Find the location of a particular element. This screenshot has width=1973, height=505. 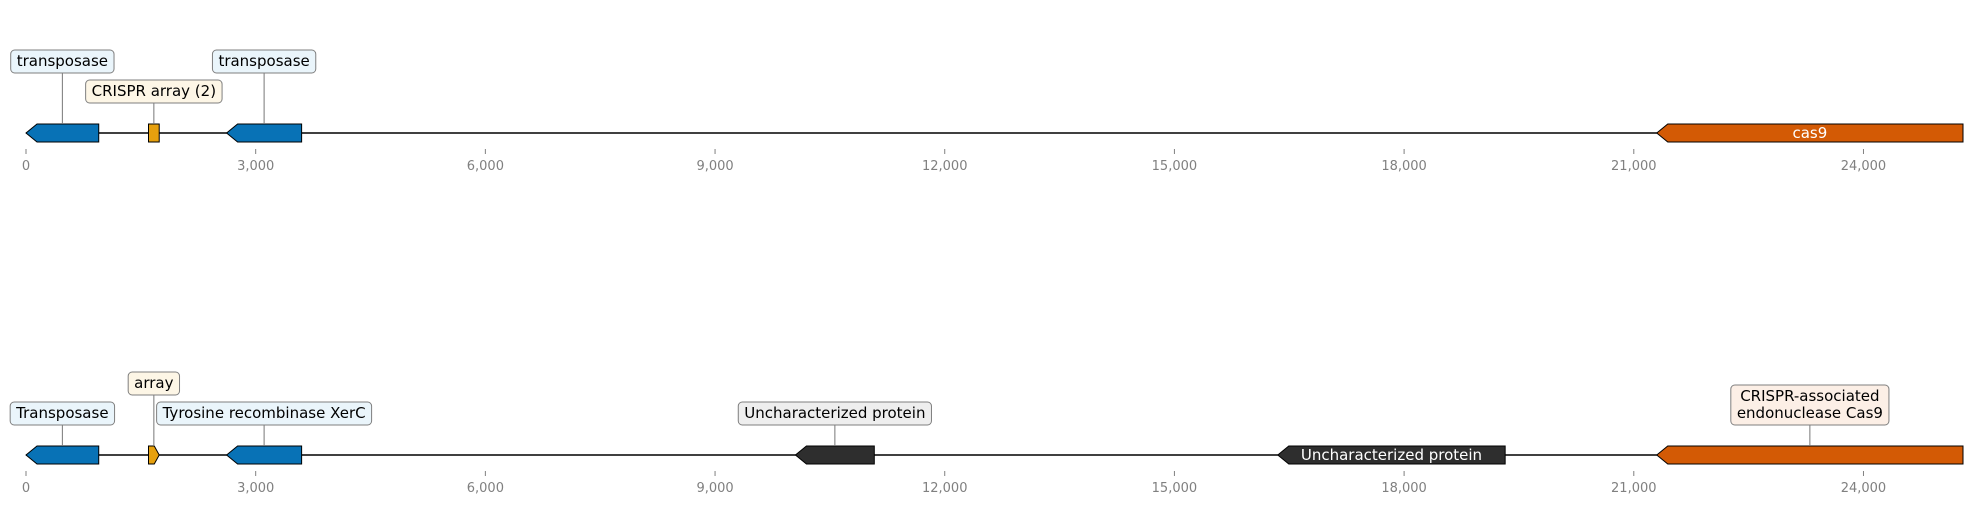

gene-label: array is located at coordinates (153, 383).